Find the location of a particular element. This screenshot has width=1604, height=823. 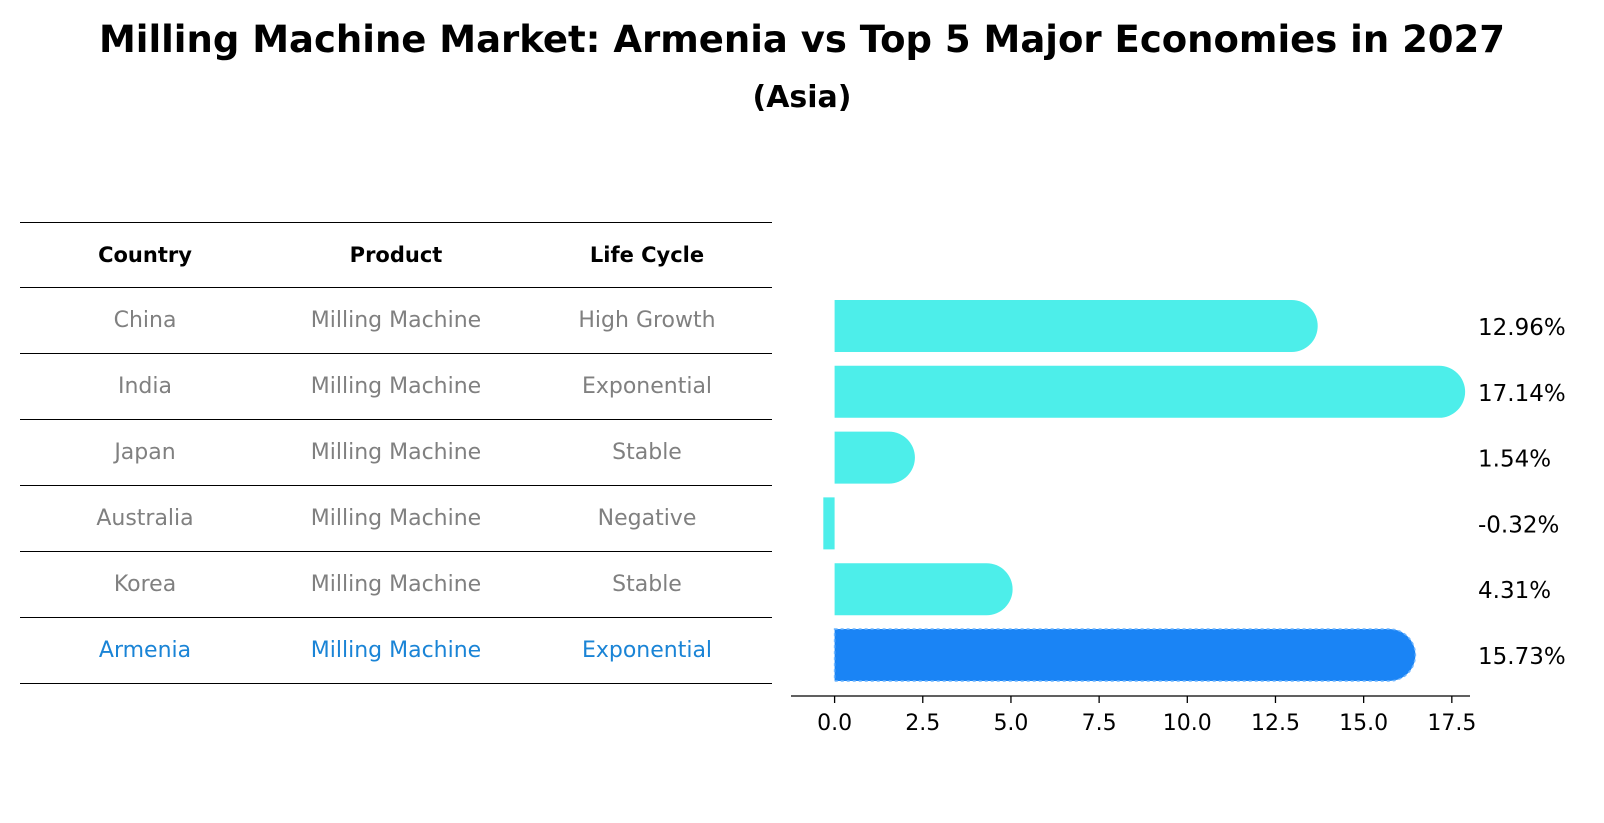

table-row: India Milling Machine Exponential is located at coordinates (396, 387).